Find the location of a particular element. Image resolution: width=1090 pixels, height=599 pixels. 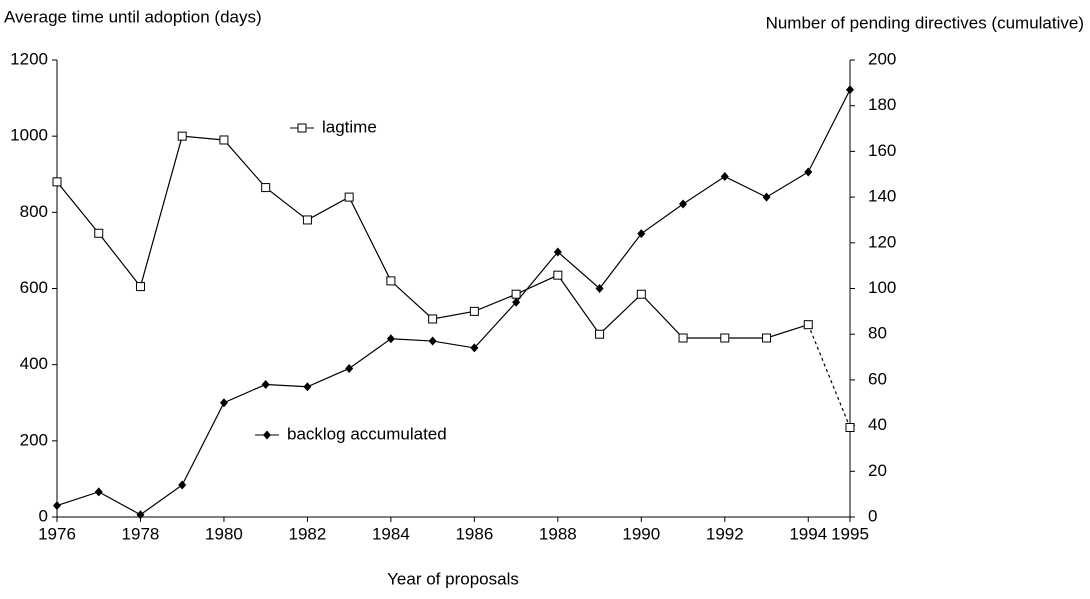

x-tick-label: 1990 is located at coordinates (641, 533).